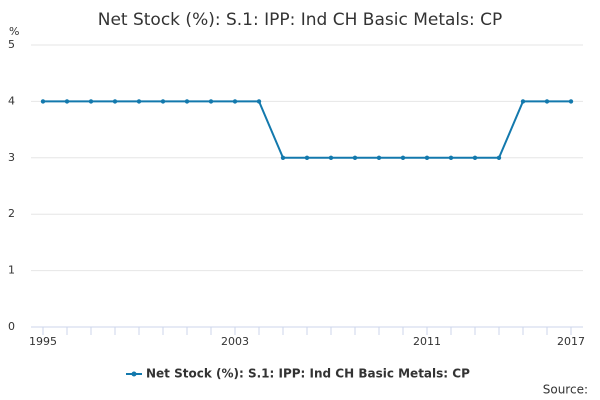 Image resolution: width=600 pixels, height=400 pixels. Describe the element at coordinates (307, 129) in the screenshot. I see `series-line` at that location.